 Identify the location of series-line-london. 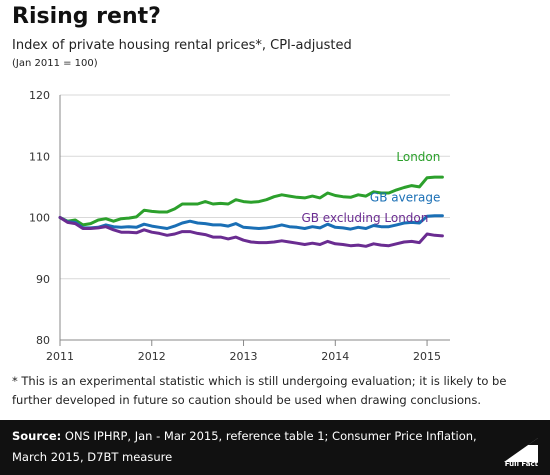
(251, 201).